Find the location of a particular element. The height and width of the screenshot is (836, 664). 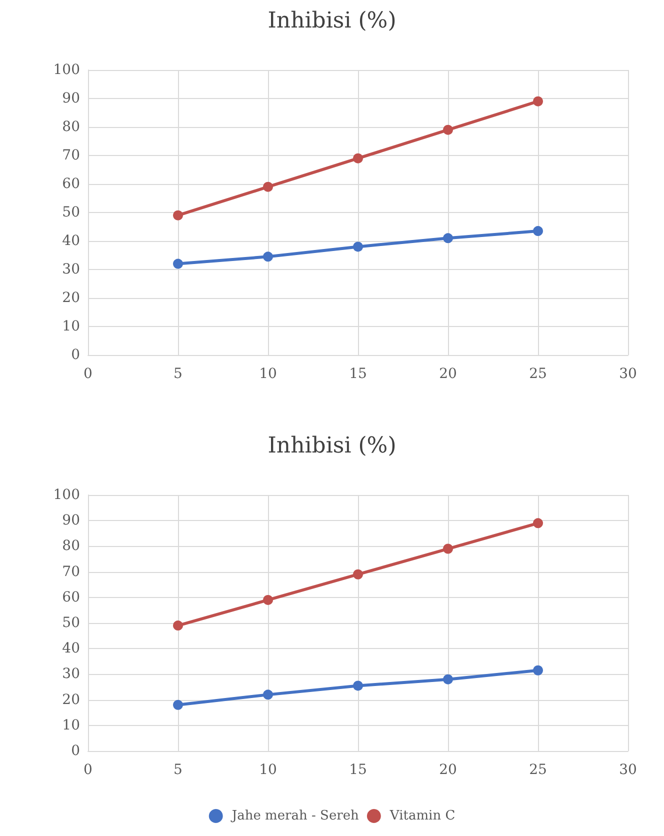

legend-label: Vitamin C is located at coordinates (422, 816).